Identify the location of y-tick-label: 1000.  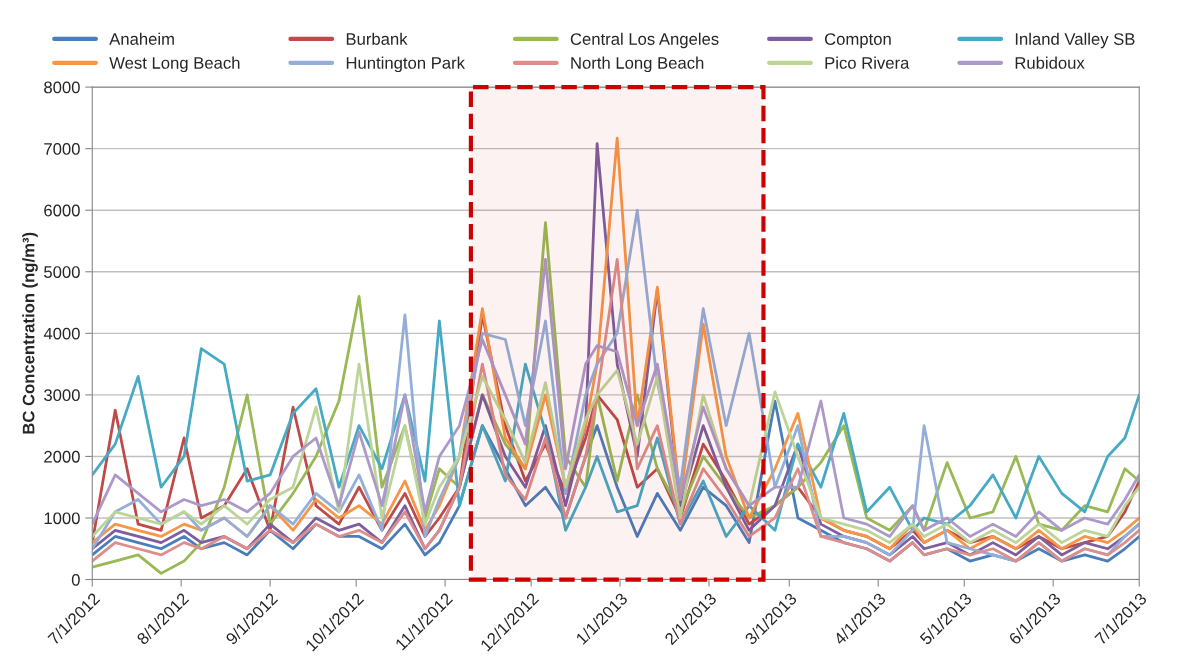
(62, 518).